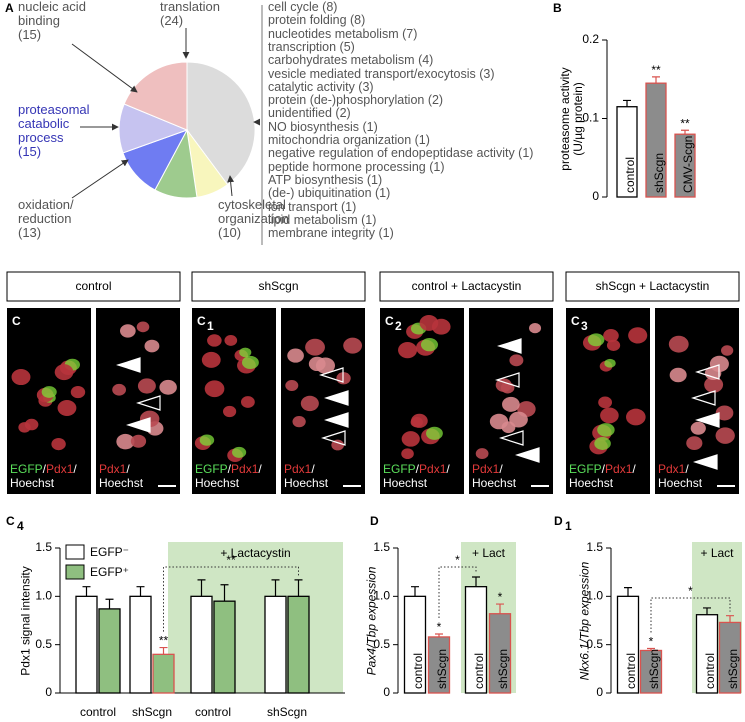 The height and width of the screenshot is (722, 745). Describe the element at coordinates (217, 483) in the screenshot. I see `label-part: Hoechst` at that location.